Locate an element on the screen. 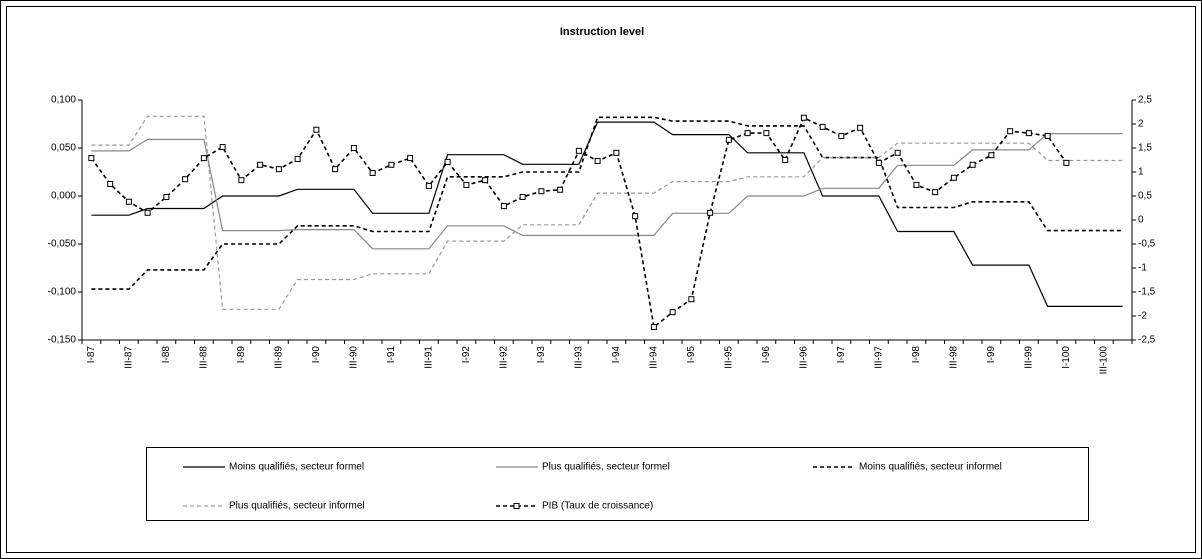 The width and height of the screenshot is (1202, 559). x-tick-label: III-91 is located at coordinates (429, 357).